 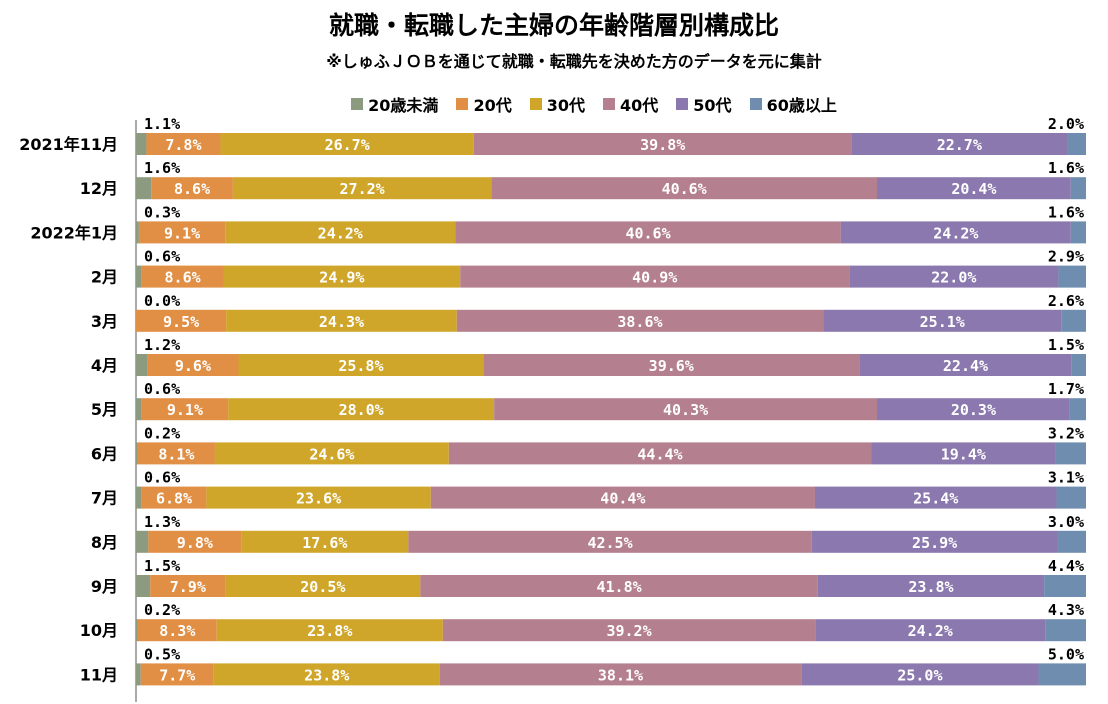 I want to click on legend-item: 20代, so click(x=484, y=104).